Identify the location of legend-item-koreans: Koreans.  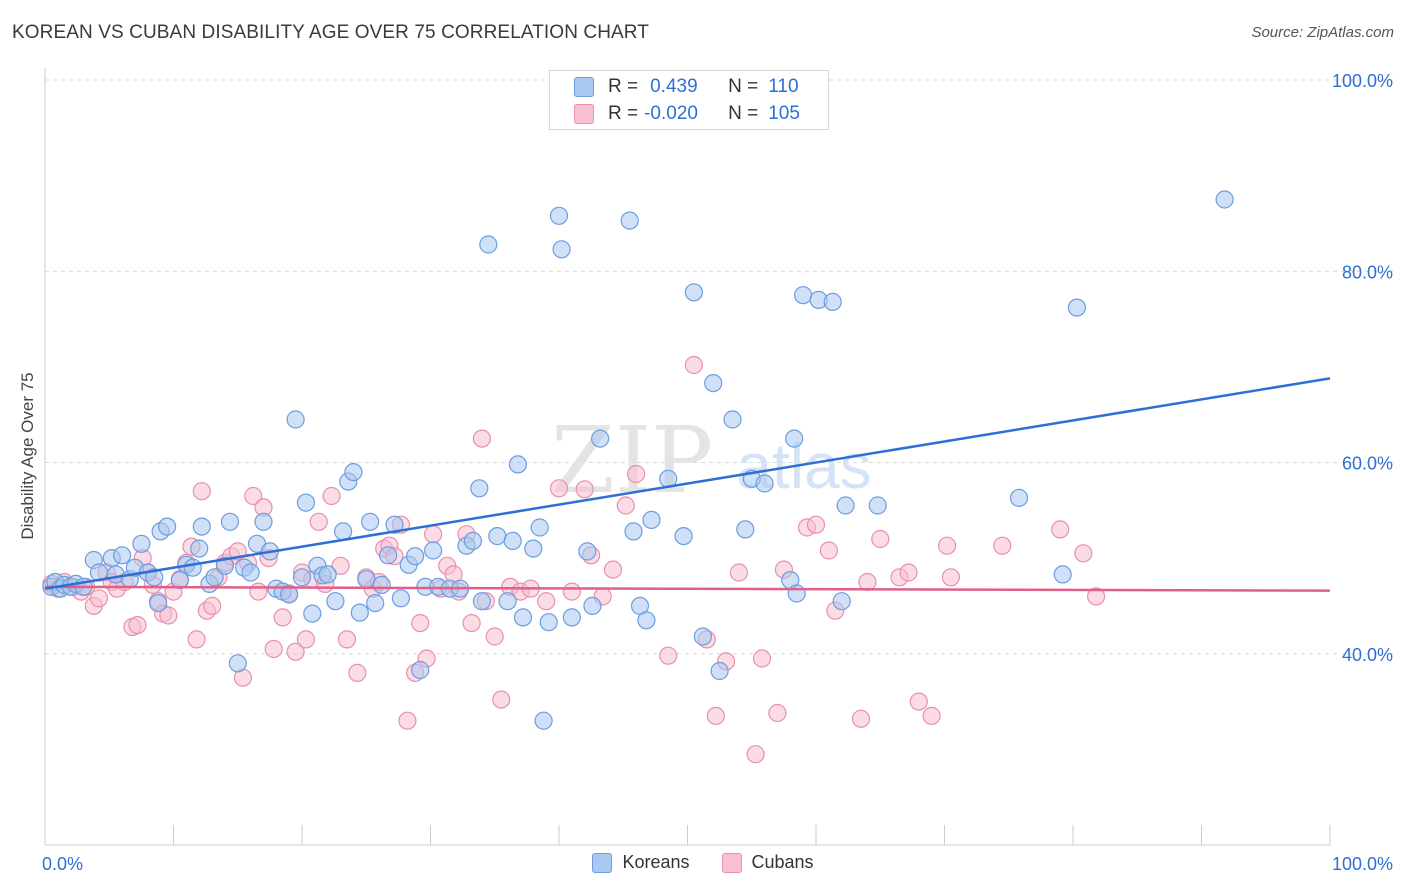
(641, 862).